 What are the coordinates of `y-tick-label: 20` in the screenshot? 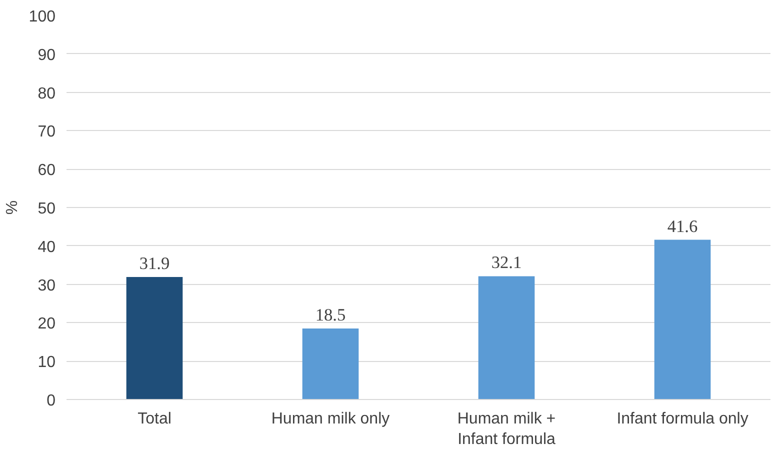 It's located at (47, 324).